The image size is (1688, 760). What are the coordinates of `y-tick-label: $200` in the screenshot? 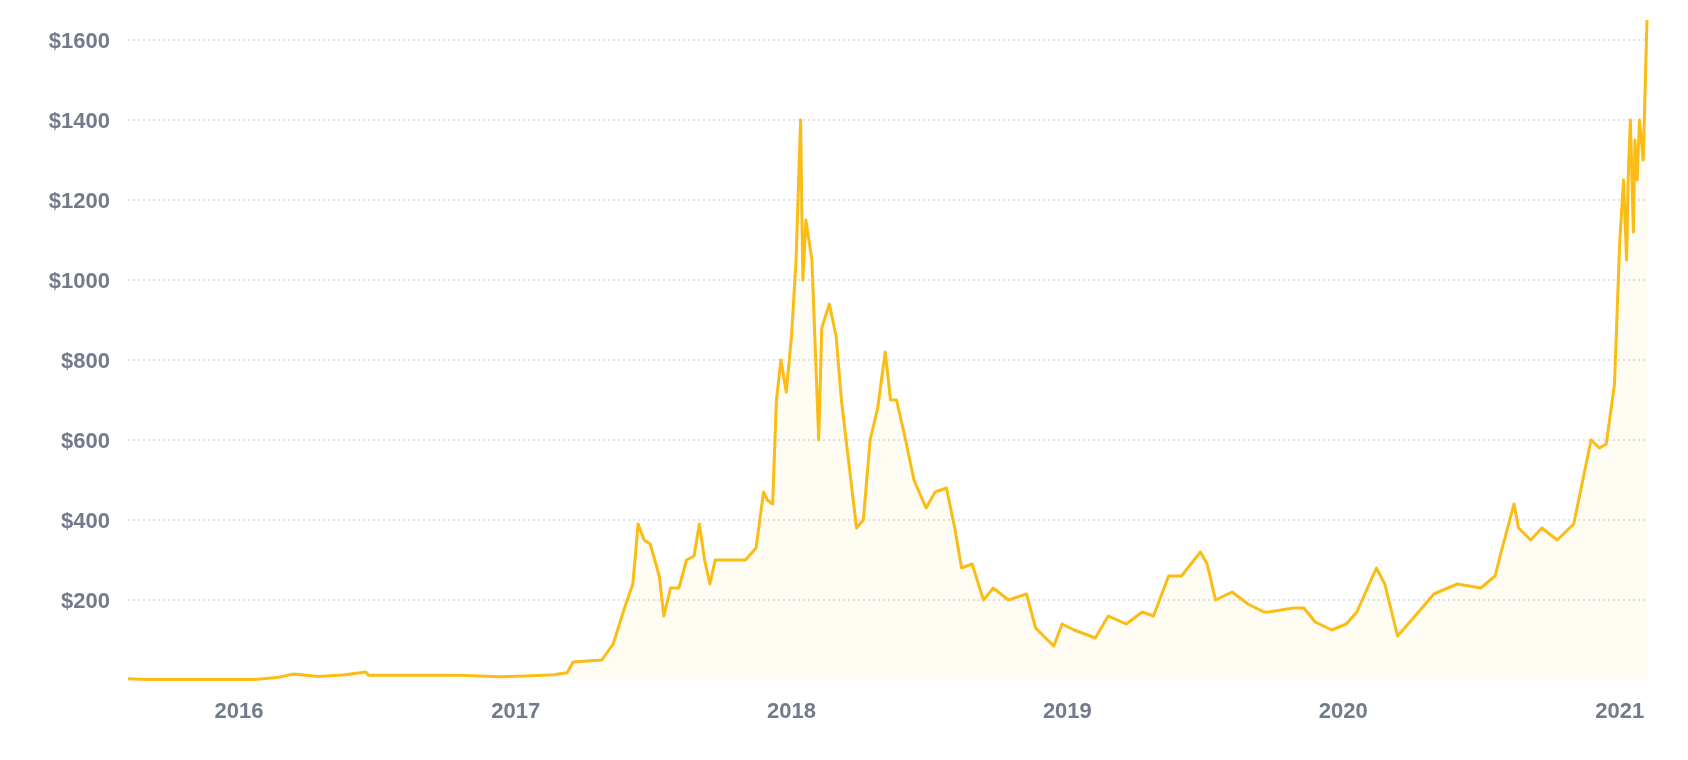 It's located at (85, 600).